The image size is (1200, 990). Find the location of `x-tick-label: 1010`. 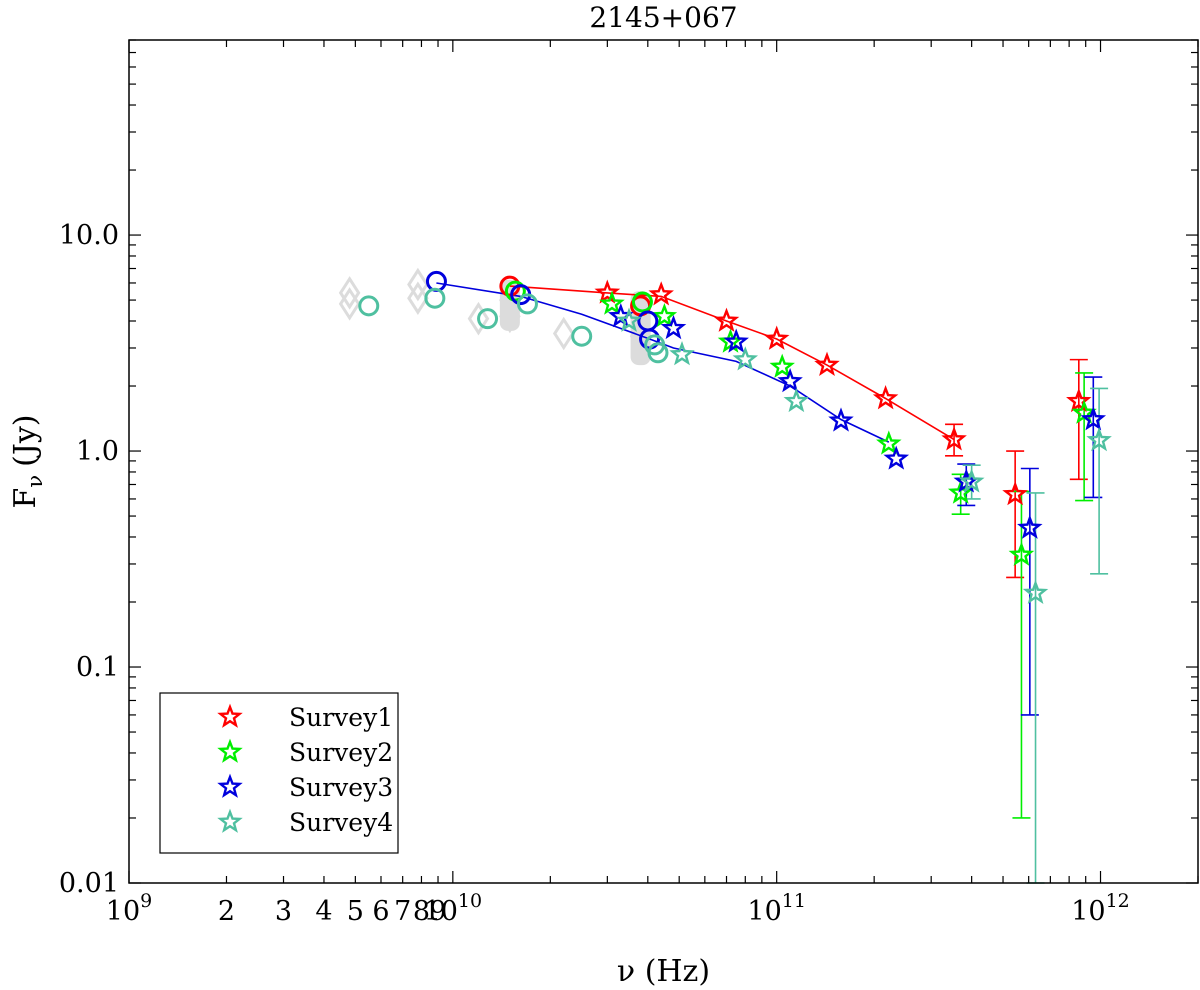

x-tick-label: 1010 is located at coordinates (453, 908).